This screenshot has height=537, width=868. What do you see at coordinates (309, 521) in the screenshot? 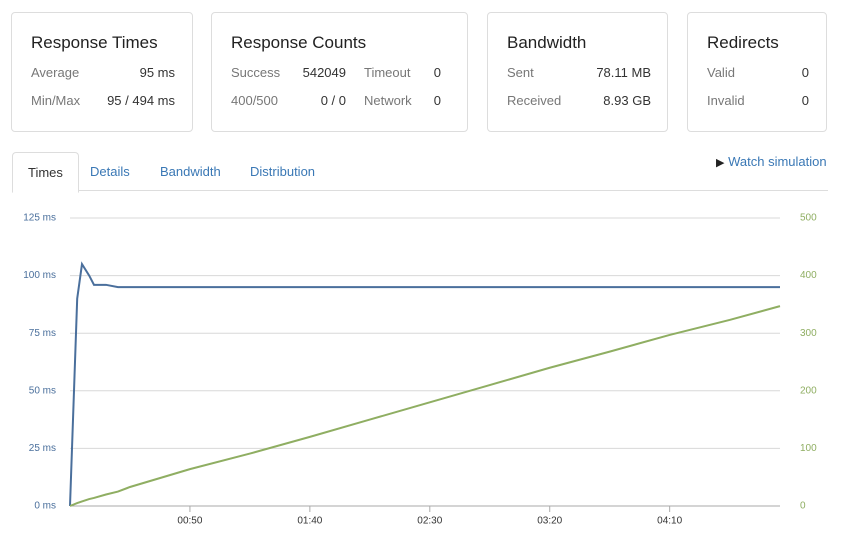
I see `x-tick-label: 01:40` at bounding box center [309, 521].